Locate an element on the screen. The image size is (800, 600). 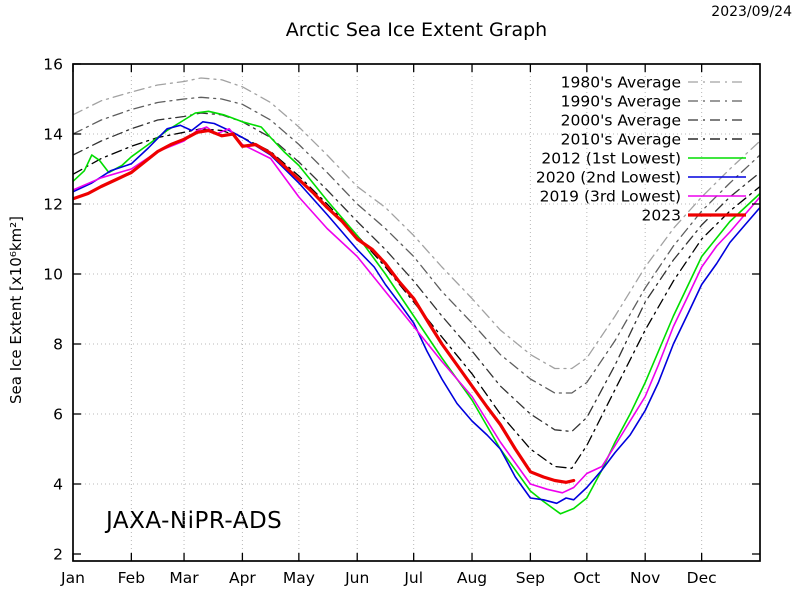
x-tick-label: Jan is located at coordinates (72, 578).